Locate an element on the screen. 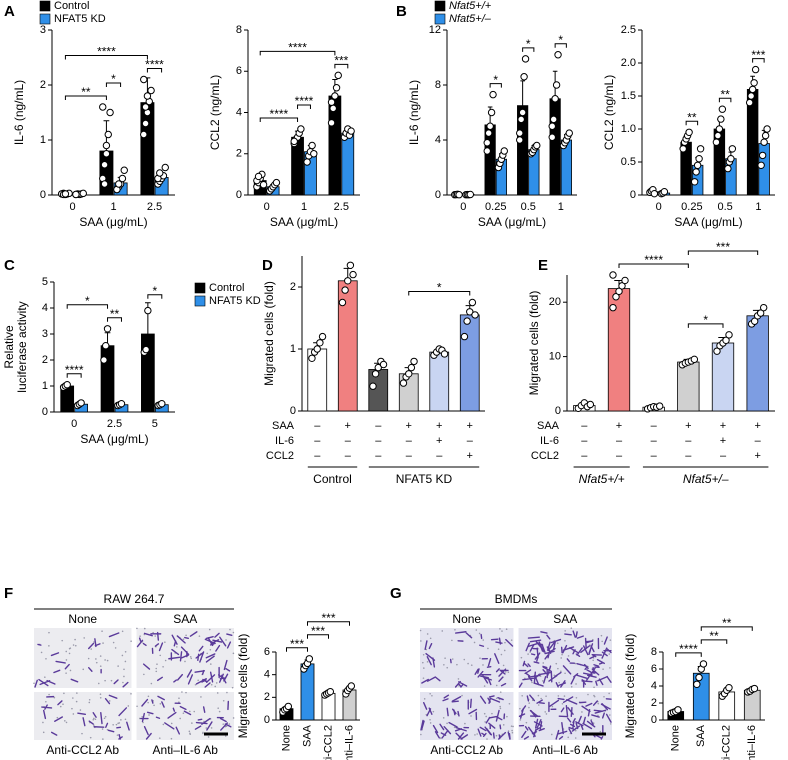 The width and height of the screenshot is (788, 760). y-axis-label: Relative is located at coordinates (9, 347).